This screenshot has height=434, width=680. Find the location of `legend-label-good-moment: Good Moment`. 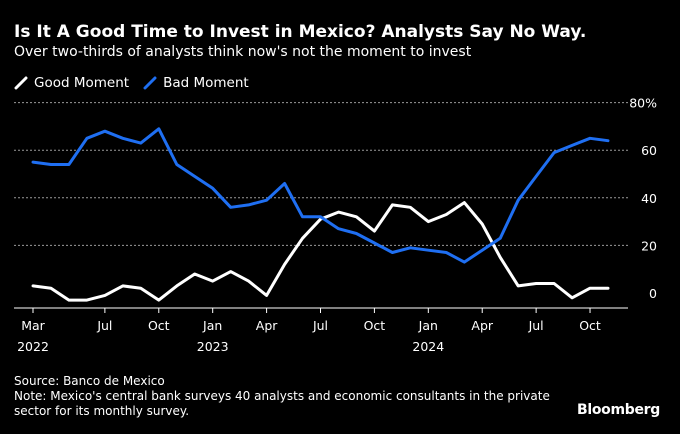

legend-label-good-moment: Good Moment is located at coordinates (82, 83).